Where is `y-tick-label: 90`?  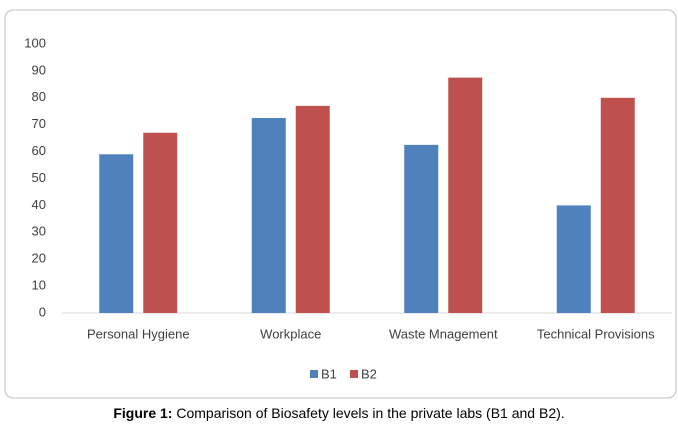 y-tick-label: 90 is located at coordinates (39, 69).